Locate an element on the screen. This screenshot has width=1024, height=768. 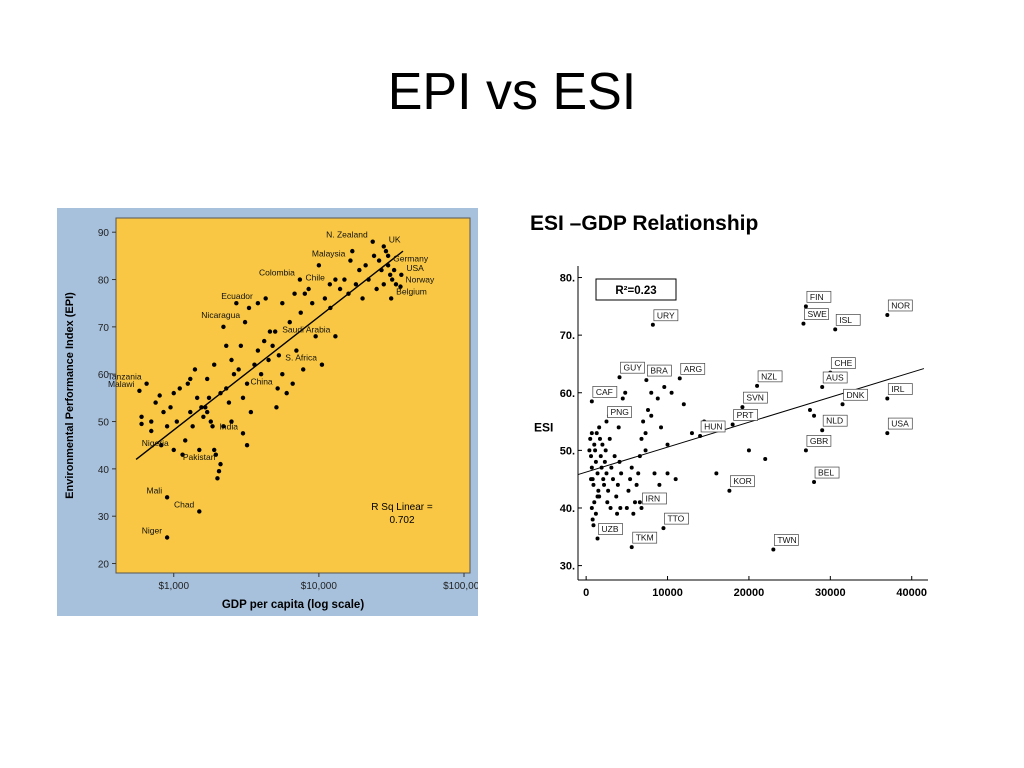
y-tick-label: 20 is located at coordinates (104, 565).